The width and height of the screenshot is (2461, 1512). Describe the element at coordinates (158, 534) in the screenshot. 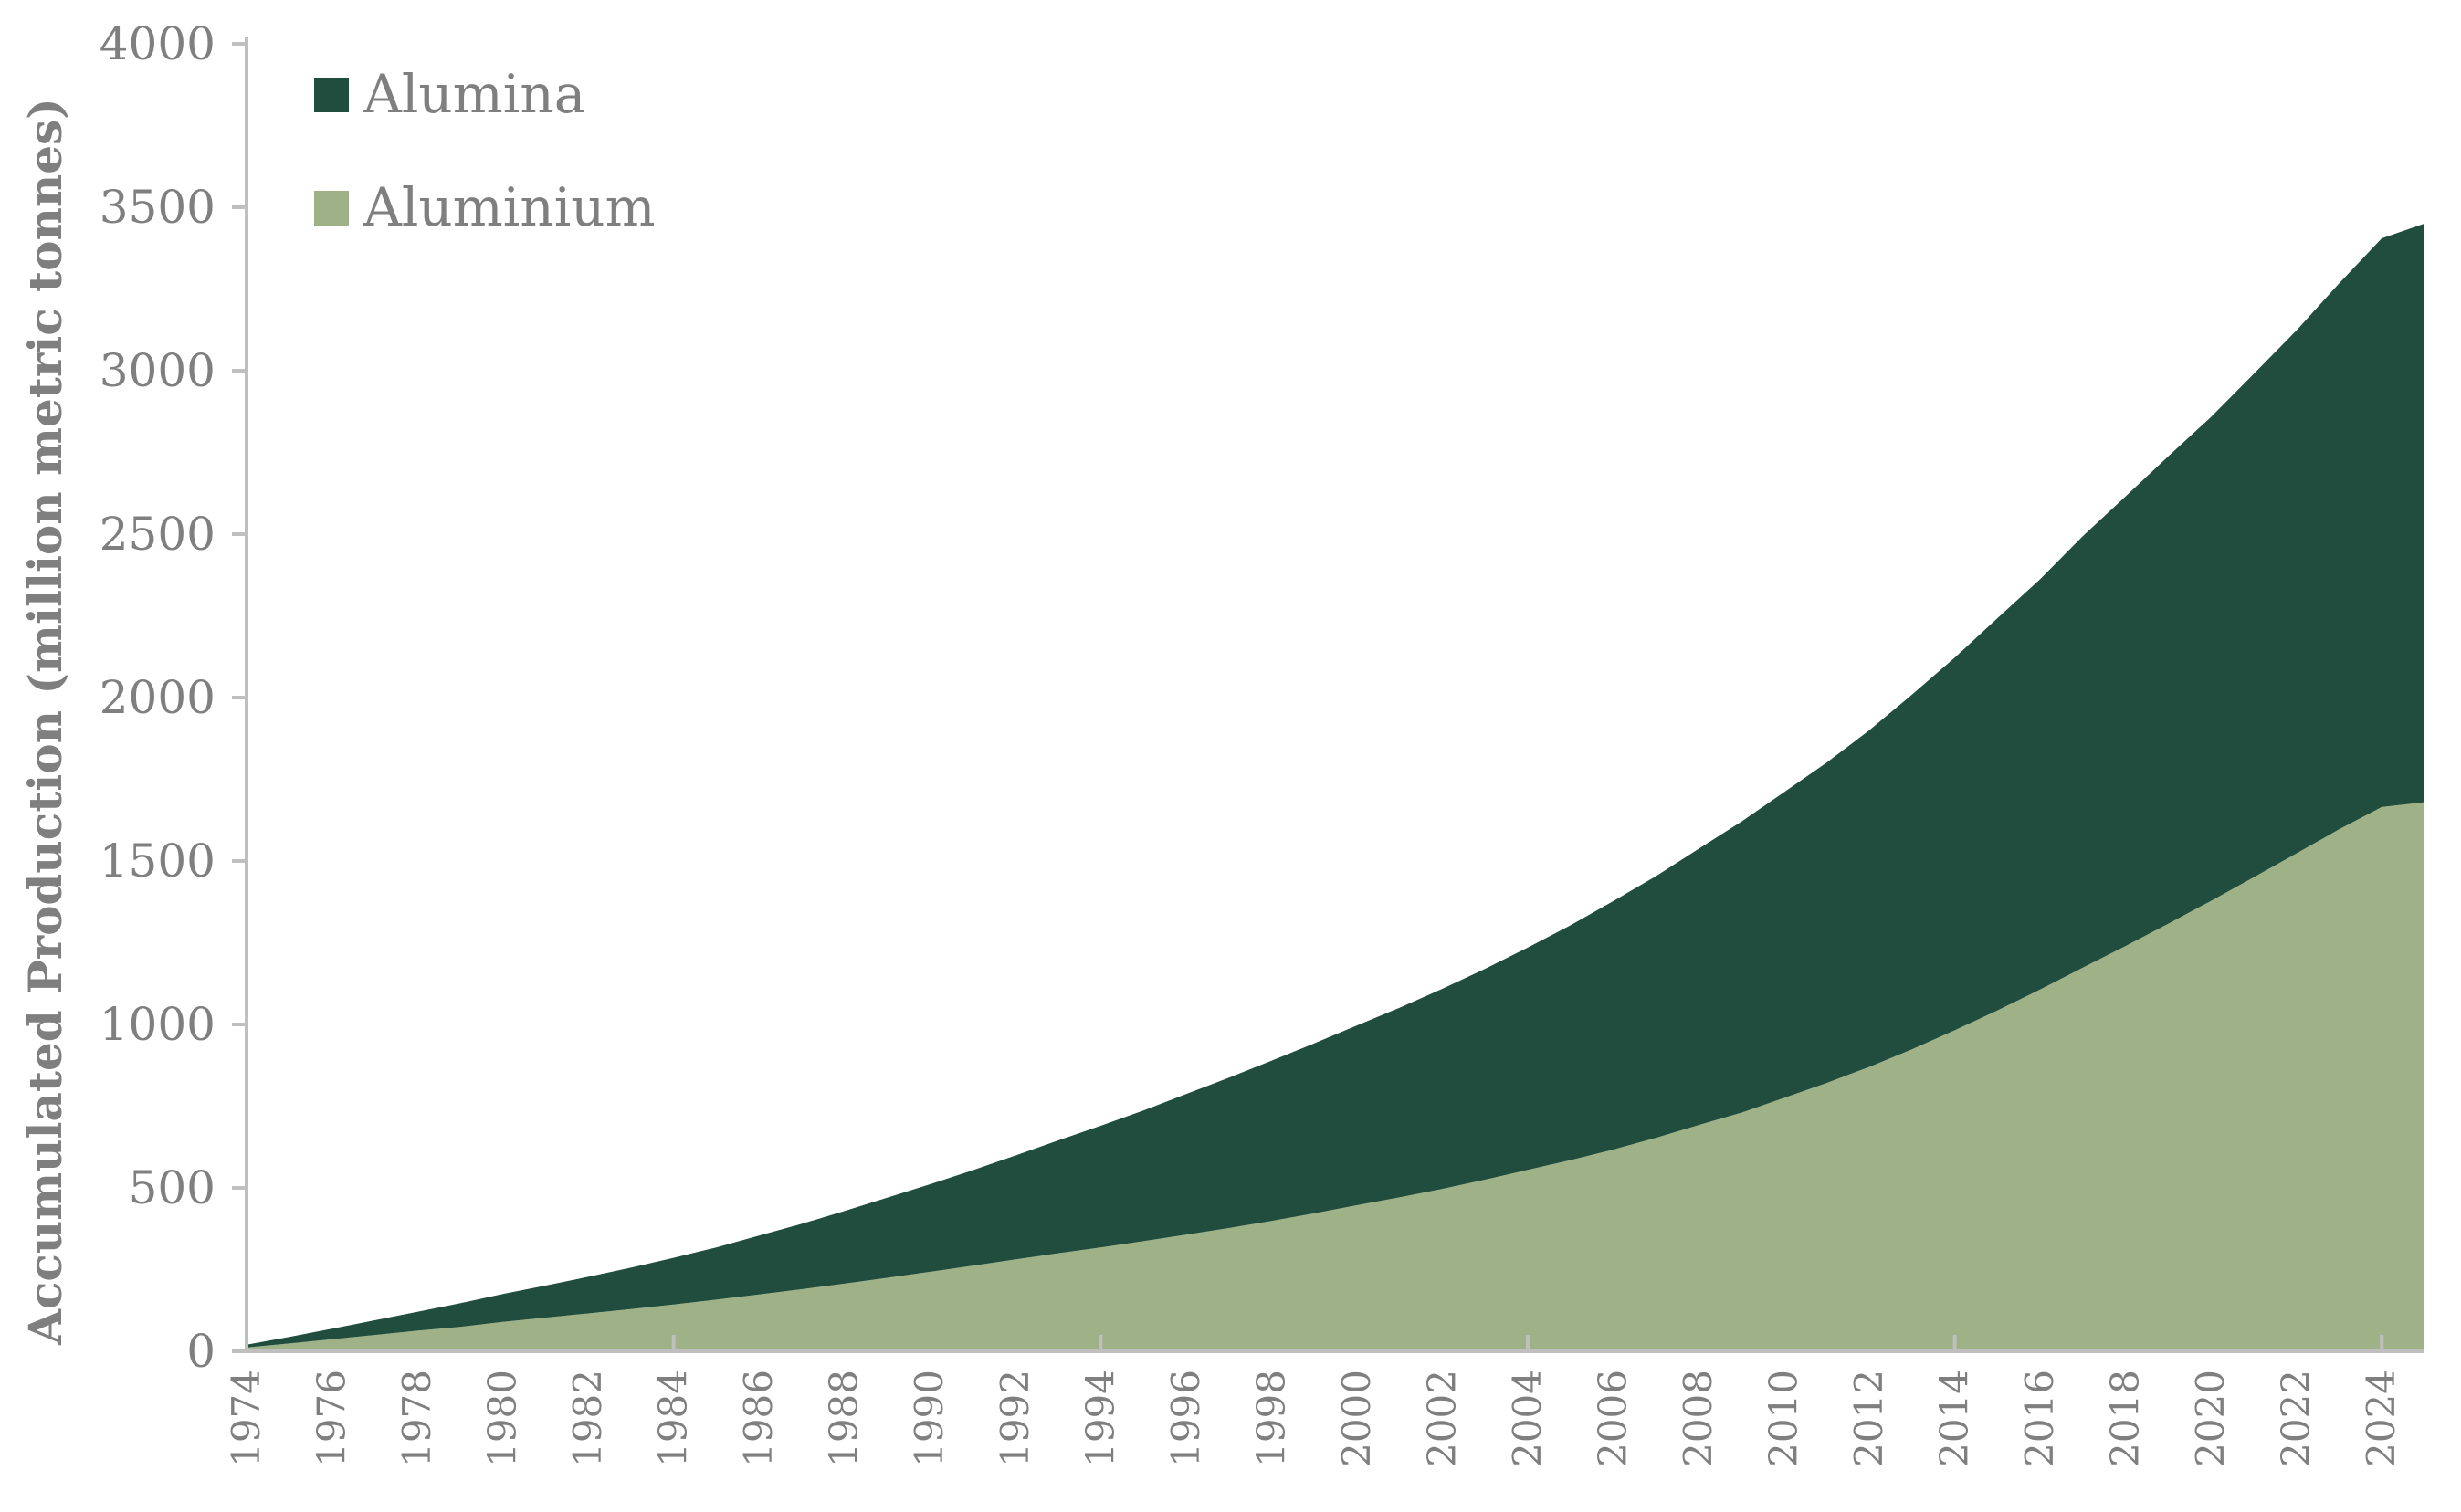

I see `y-tick-label: 2500` at that location.